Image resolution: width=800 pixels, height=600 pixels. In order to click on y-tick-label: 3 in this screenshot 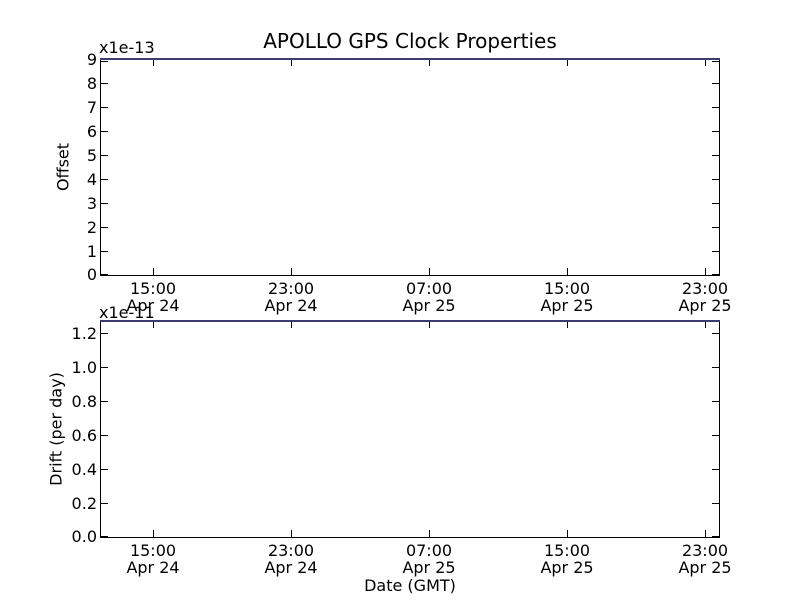, I will do `click(91, 203)`.